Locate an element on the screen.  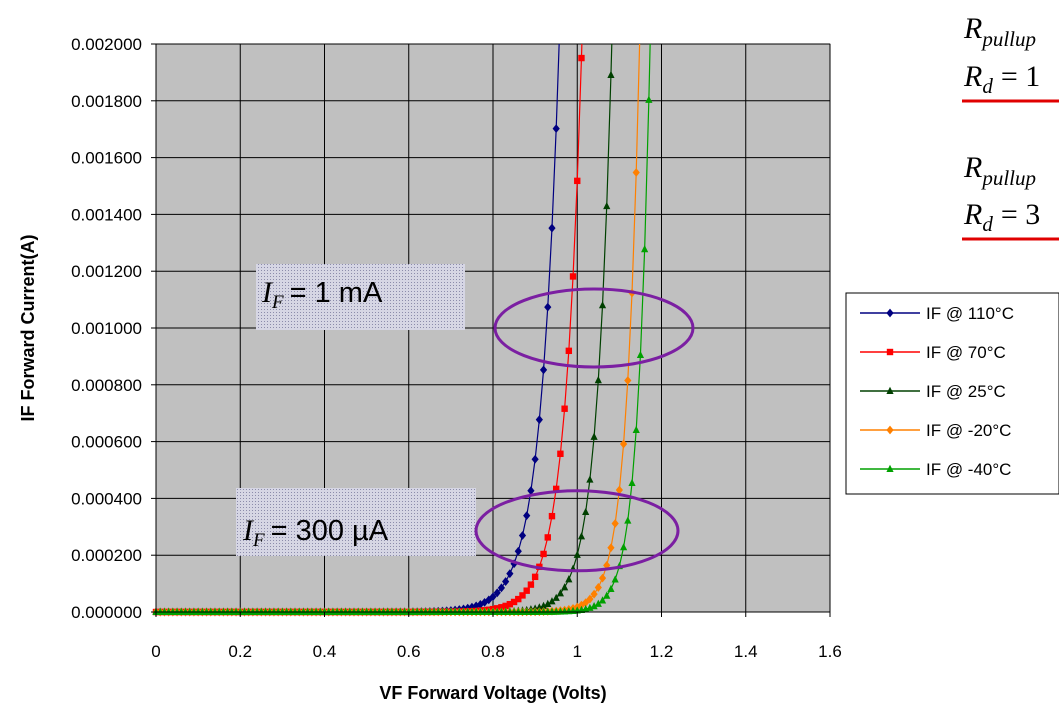
x-tick-label: 1 is located at coordinates (577, 651).